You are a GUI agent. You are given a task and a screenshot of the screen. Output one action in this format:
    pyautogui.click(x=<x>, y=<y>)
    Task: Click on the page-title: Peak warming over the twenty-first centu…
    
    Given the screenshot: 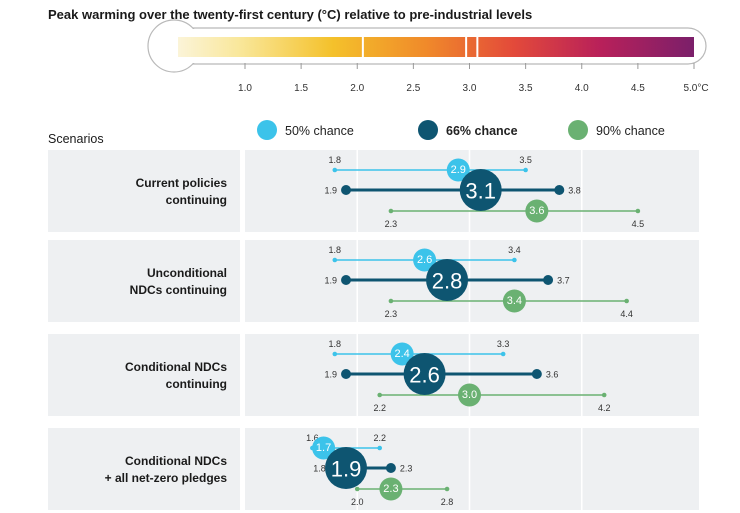 What is the action you would take?
    pyautogui.click(x=290, y=14)
    